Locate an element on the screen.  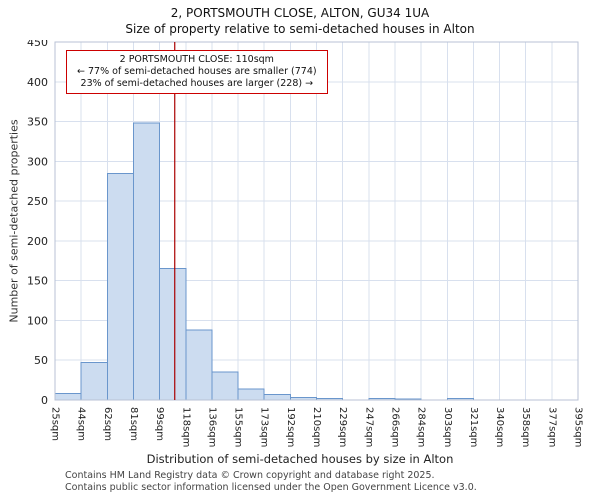
x-tick-label: 155sqm is located at coordinates (238, 427).